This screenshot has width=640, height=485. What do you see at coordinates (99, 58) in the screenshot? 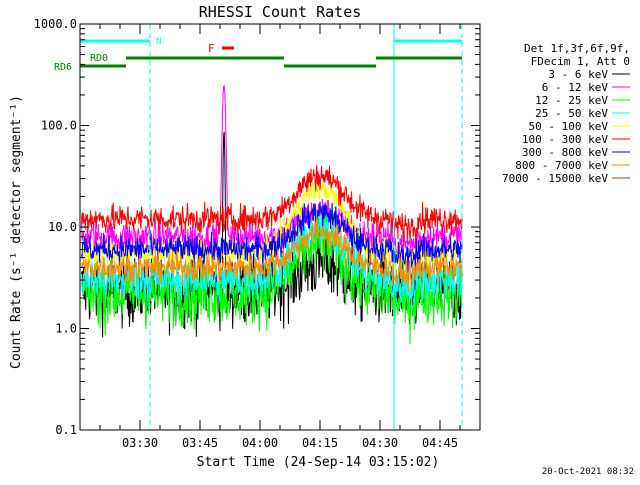
I see `rd0-label: RD0` at bounding box center [99, 58].